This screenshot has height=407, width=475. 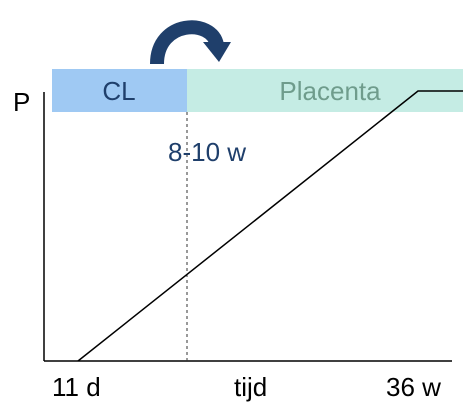 I want to click on x-axis-label: tijd, so click(x=250, y=387).